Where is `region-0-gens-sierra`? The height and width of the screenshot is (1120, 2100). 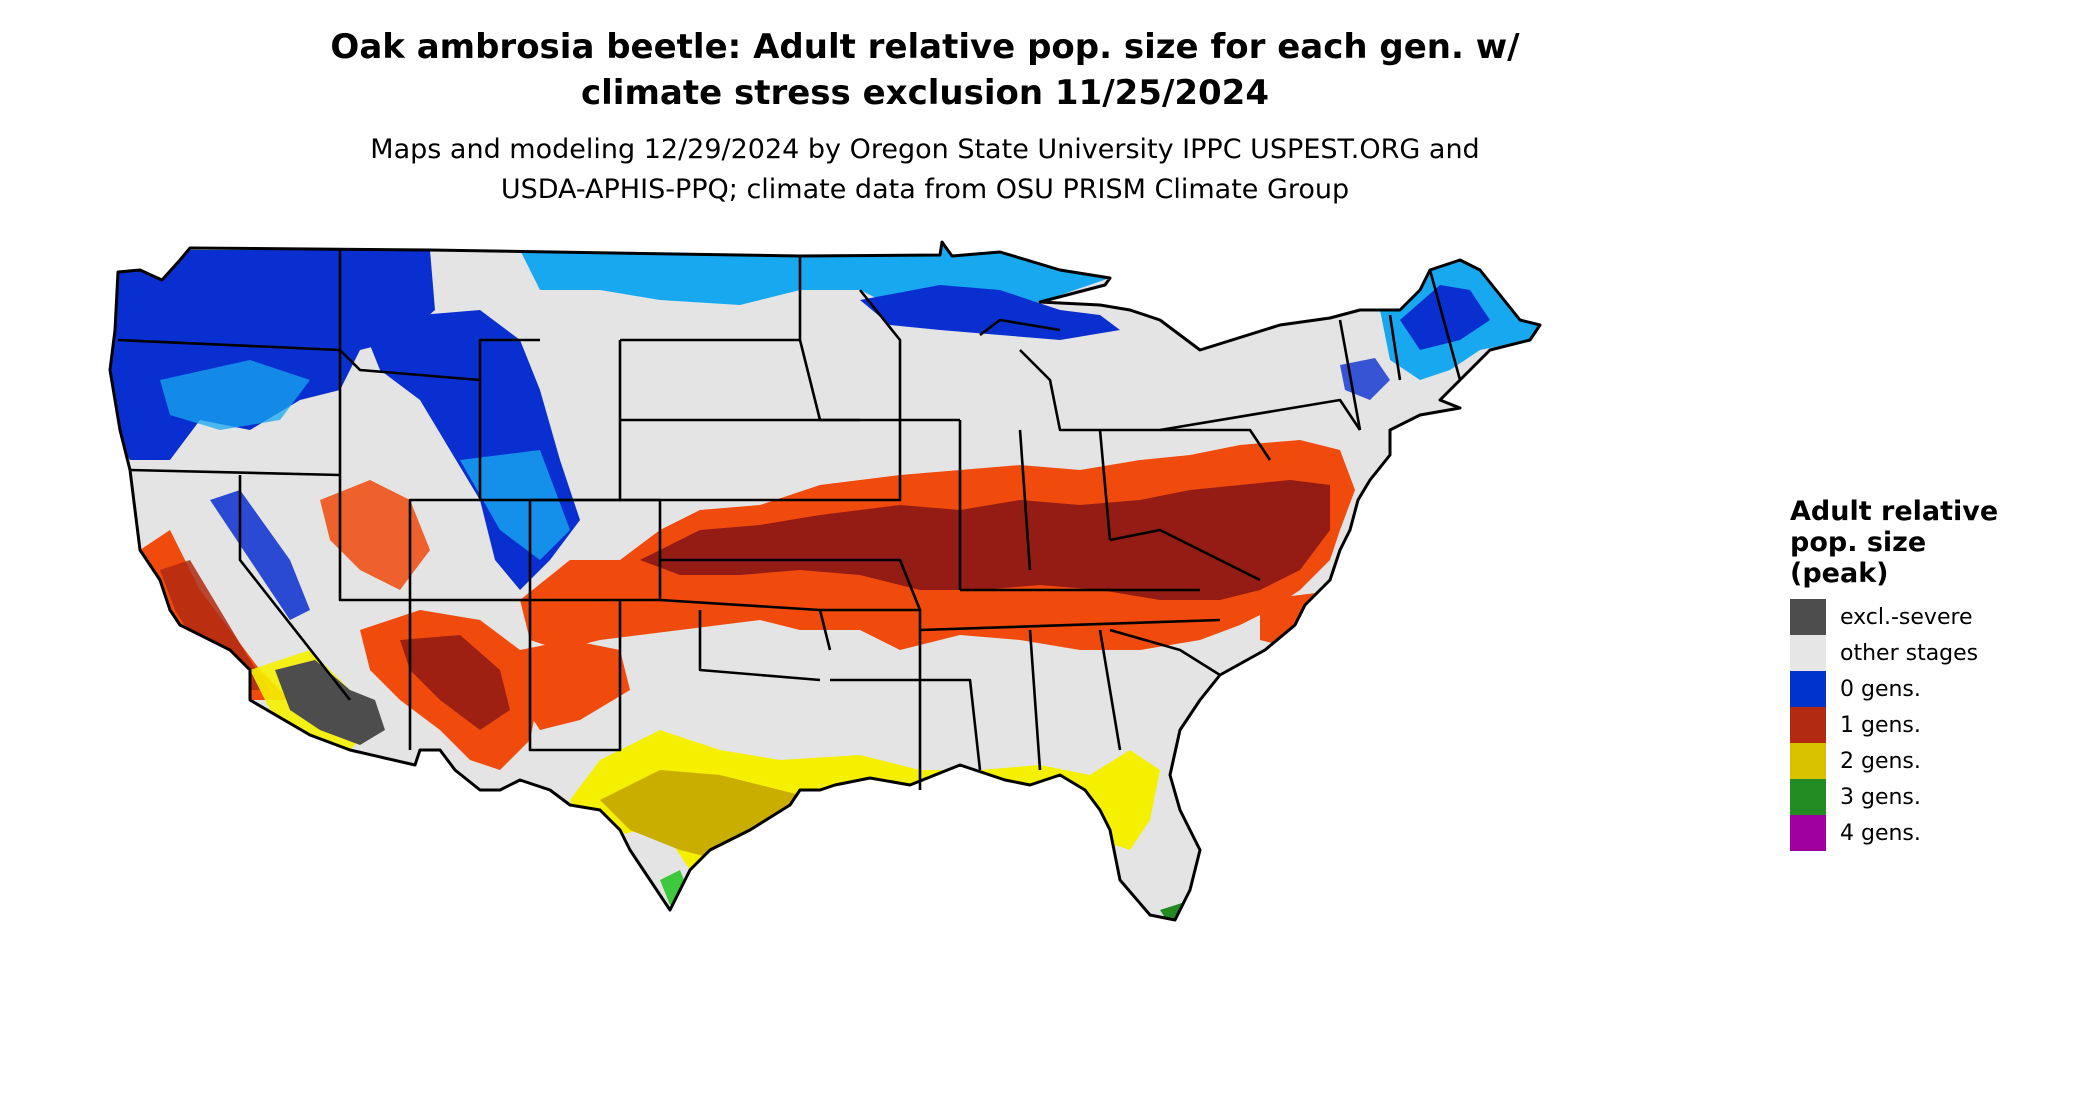 region-0-gens-sierra is located at coordinates (260, 555).